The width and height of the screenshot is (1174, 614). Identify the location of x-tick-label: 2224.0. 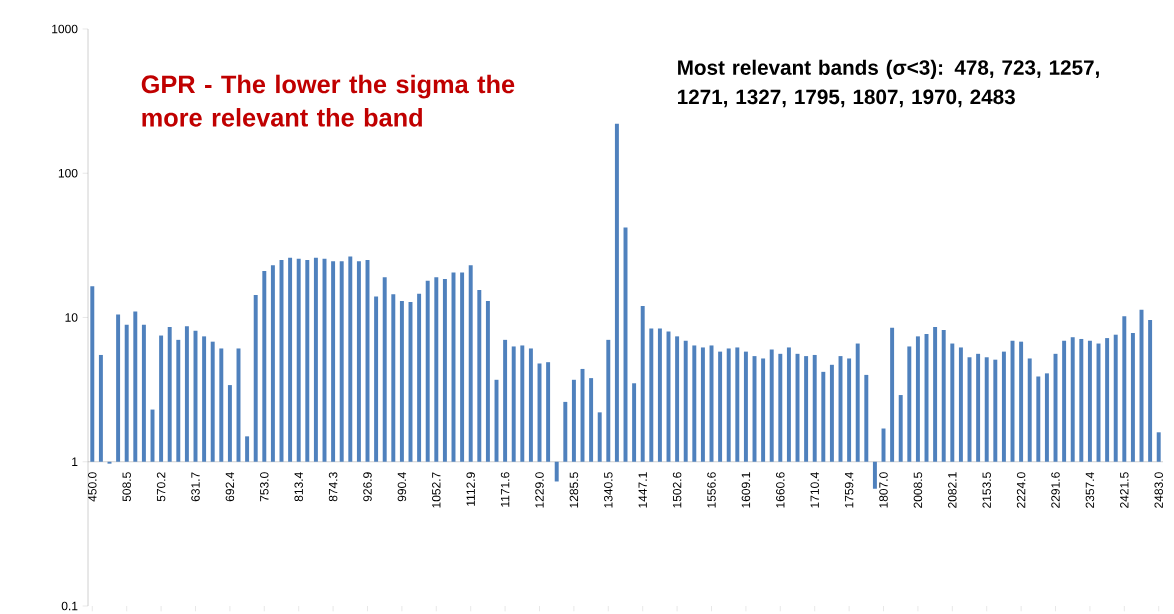
(1021, 490).